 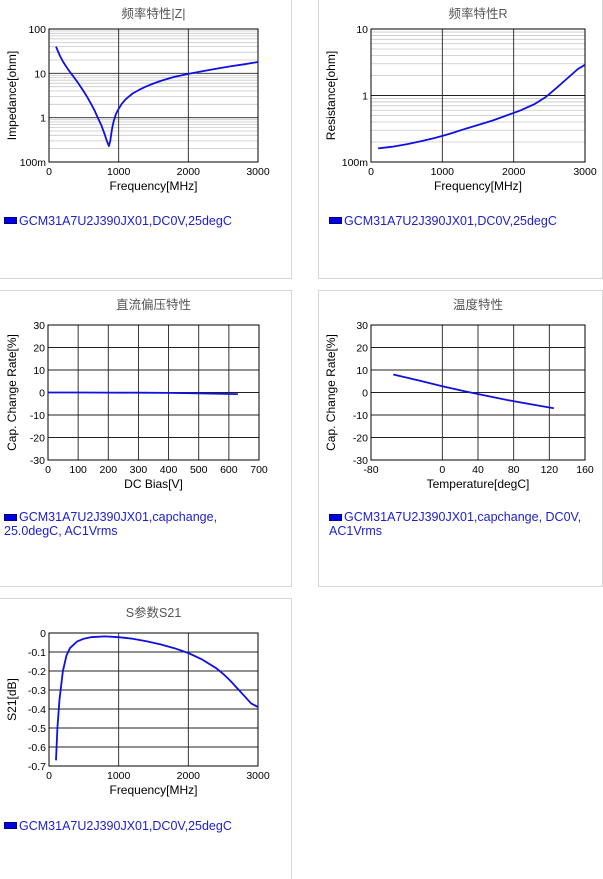 I want to click on x-tick-label: 160, so click(x=585, y=470).